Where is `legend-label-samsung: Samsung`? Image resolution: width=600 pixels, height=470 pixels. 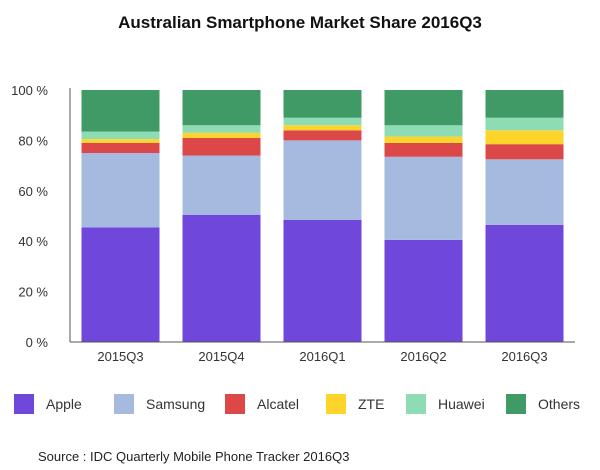
legend-label-samsung: Samsung is located at coordinates (176, 404).